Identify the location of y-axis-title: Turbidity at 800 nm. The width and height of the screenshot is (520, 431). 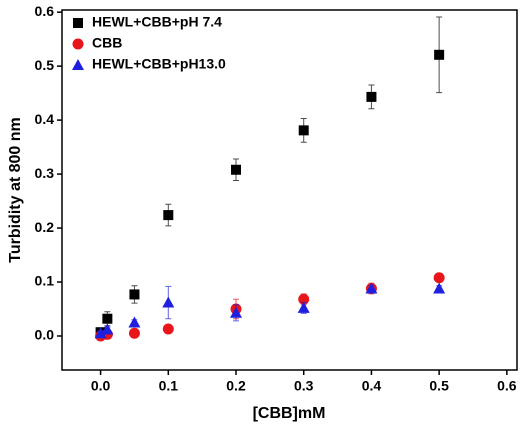
(15, 190).